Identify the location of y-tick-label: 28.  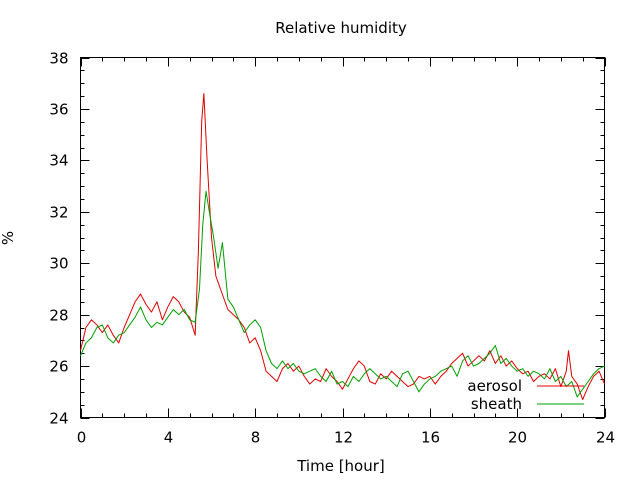
(58, 316).